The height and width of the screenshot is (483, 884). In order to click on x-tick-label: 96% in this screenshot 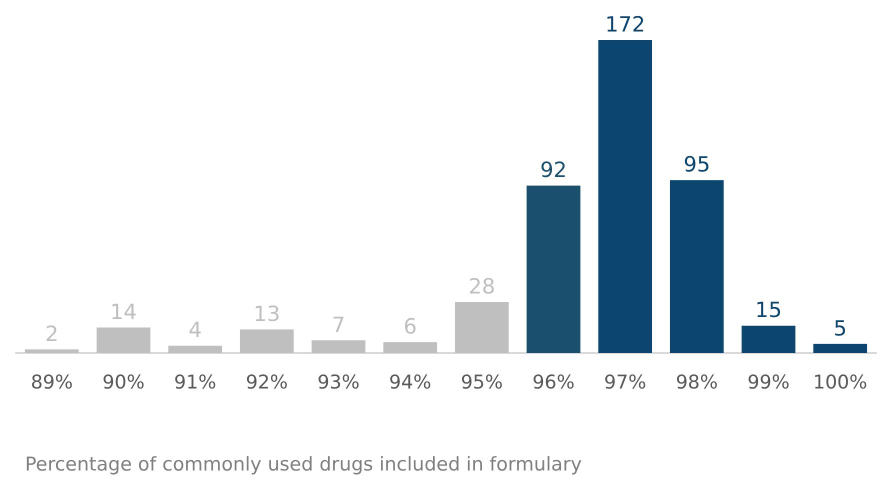, I will do `click(553, 383)`.